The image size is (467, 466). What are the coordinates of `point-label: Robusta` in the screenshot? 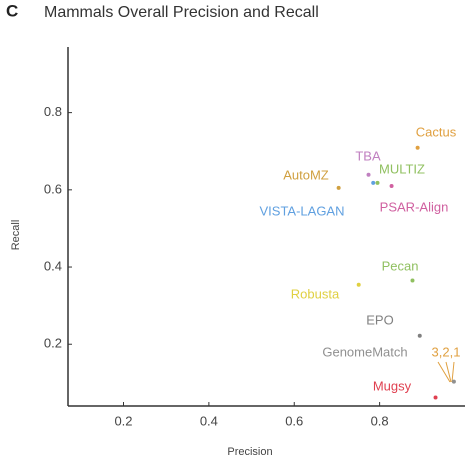 It's located at (315, 293).